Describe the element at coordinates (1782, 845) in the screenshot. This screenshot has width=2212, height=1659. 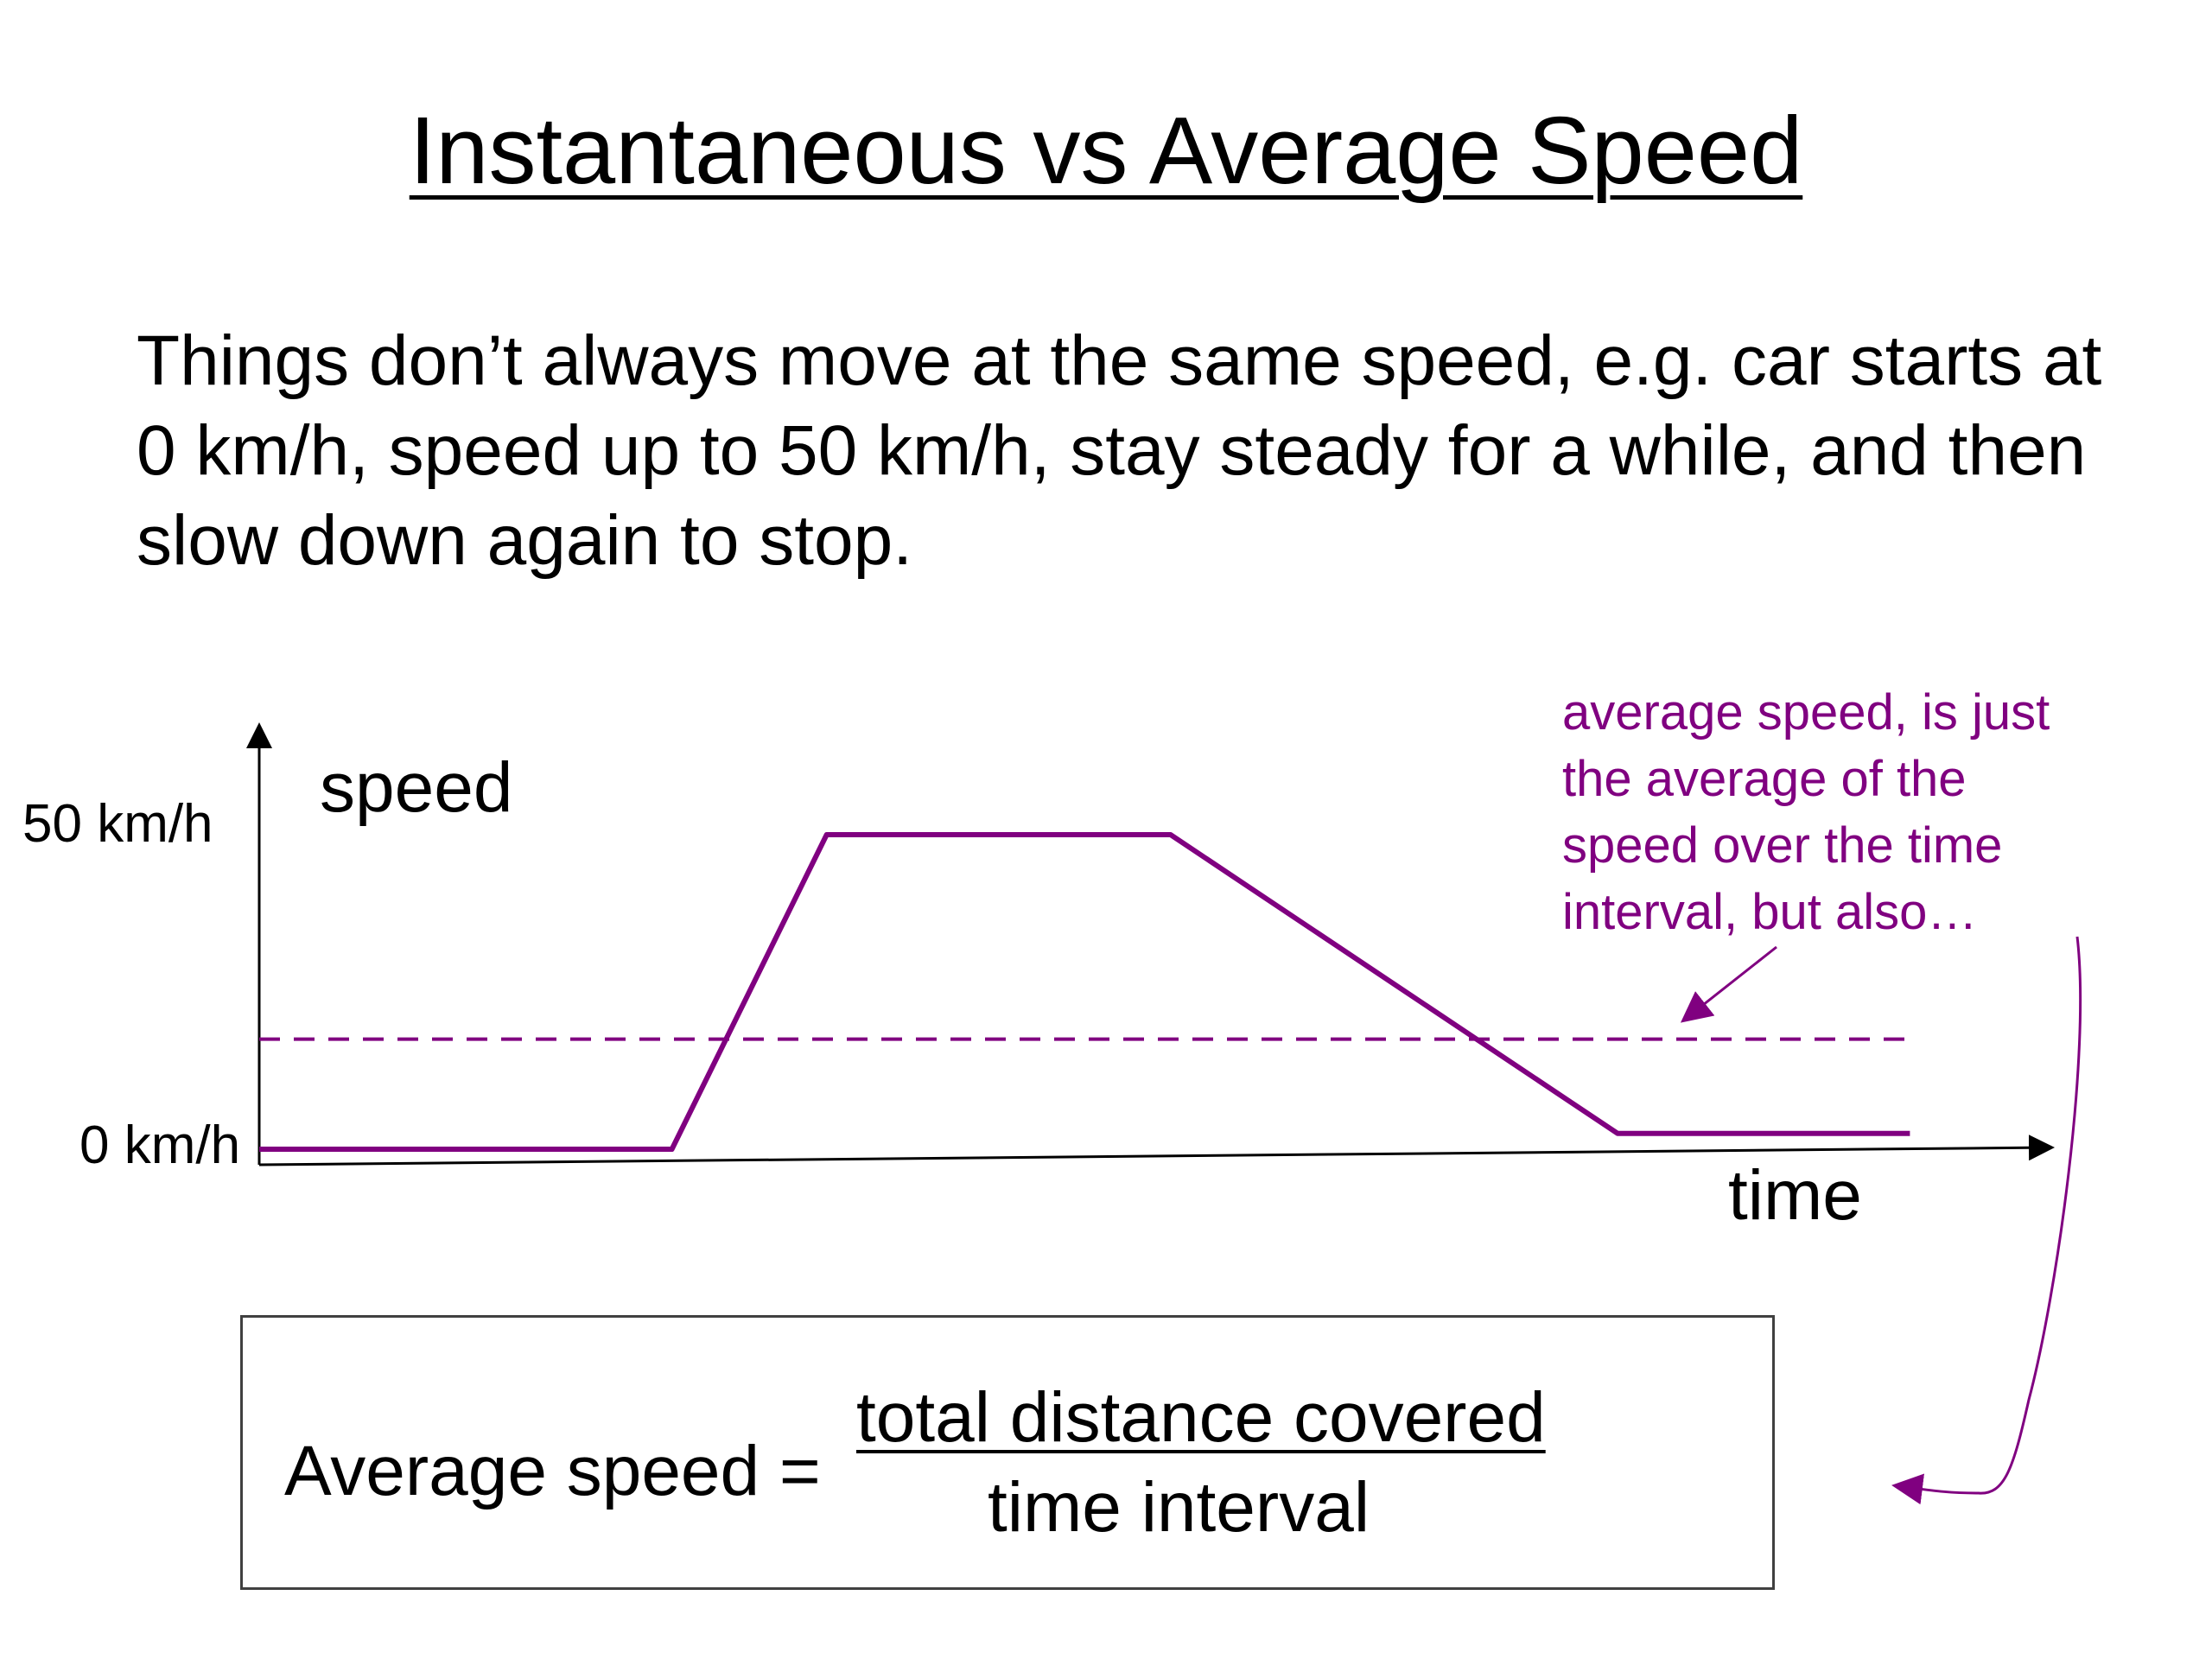
I see `annotation-line: speed over the time` at that location.